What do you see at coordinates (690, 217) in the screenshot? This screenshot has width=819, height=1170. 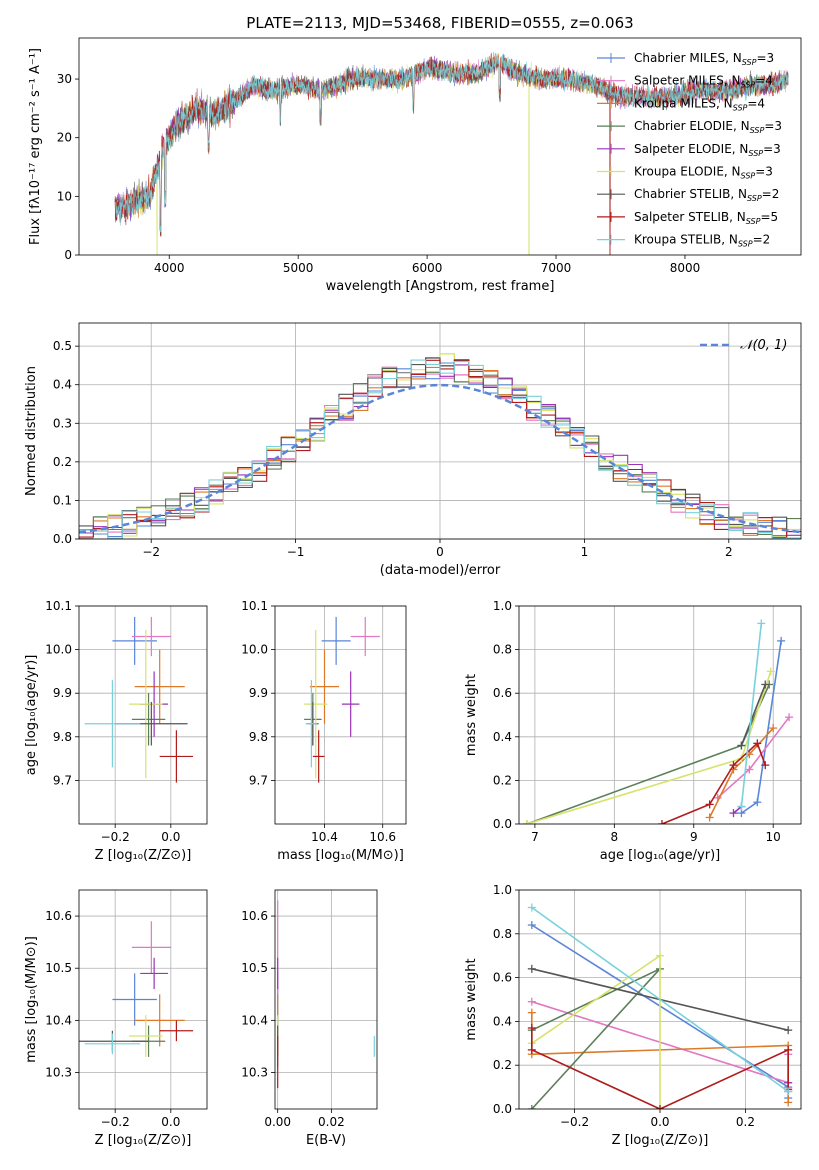 I see `legend-prefix: Salpeter STELIB, N` at bounding box center [690, 217].